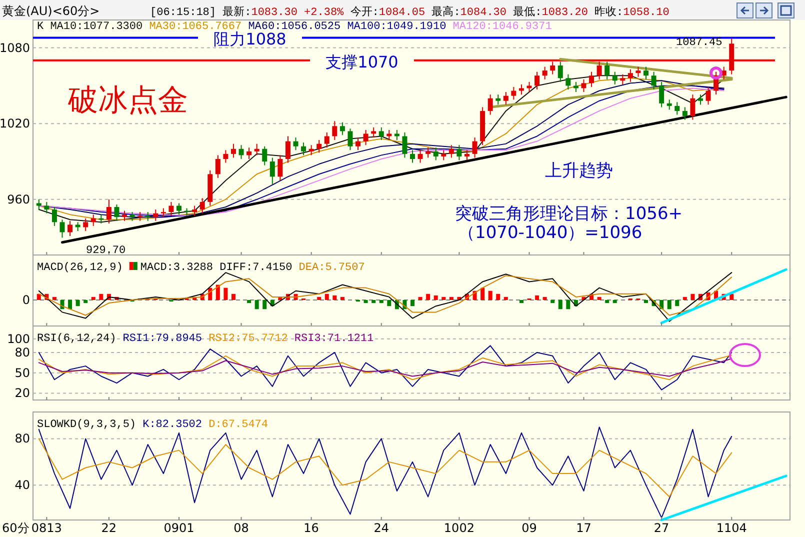 This screenshot has width=805, height=537. What do you see at coordinates (550, 233) in the screenshot?
I see `annotation: （1070-1040）=1096` at bounding box center [550, 233].